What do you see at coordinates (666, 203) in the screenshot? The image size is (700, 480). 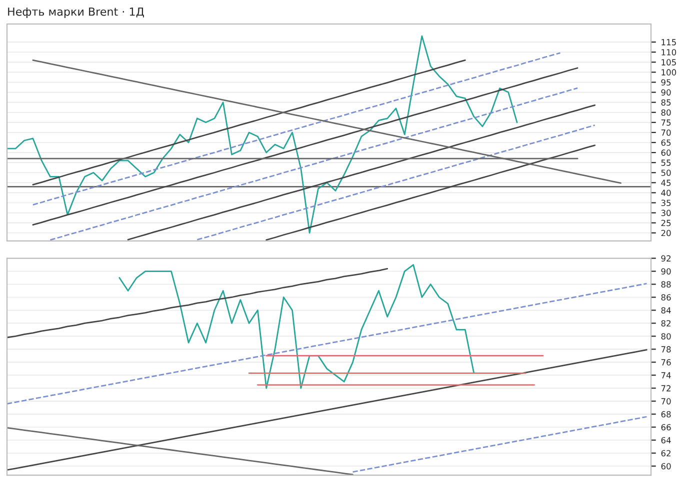 I see `y-tick-label: 35` at bounding box center [666, 203].